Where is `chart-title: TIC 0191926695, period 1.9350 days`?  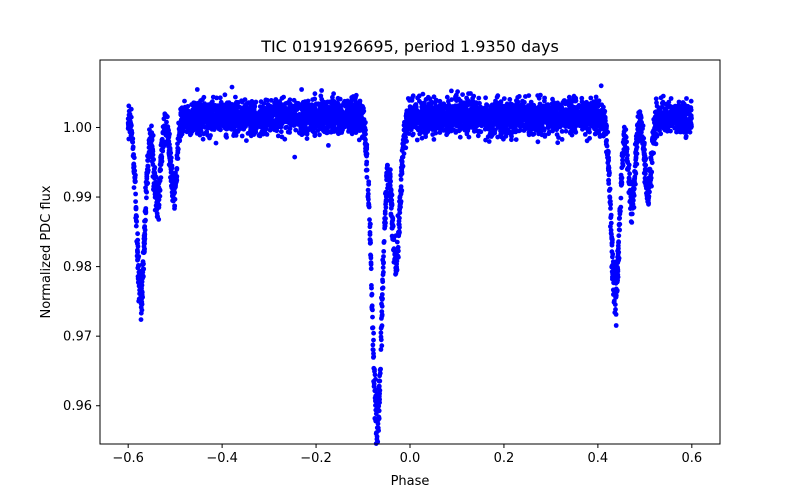
chart-title: TIC 0191926695, period 1.9350 days is located at coordinates (409, 46).